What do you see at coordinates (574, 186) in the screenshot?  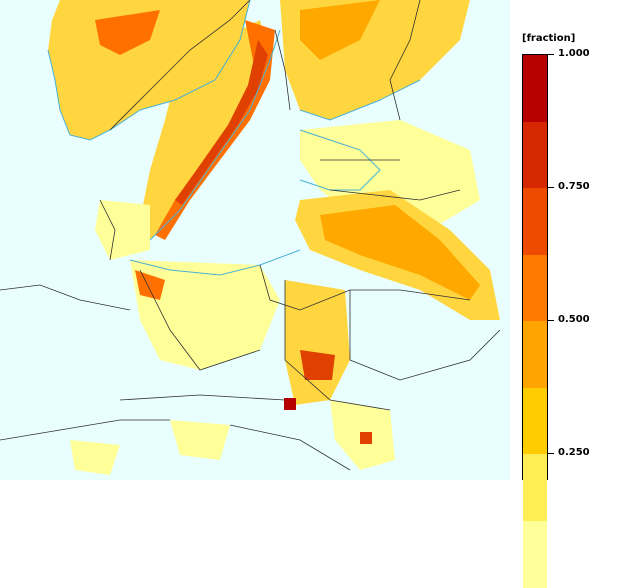 I see `colorbar-tick-label: 0.750` at bounding box center [574, 186].